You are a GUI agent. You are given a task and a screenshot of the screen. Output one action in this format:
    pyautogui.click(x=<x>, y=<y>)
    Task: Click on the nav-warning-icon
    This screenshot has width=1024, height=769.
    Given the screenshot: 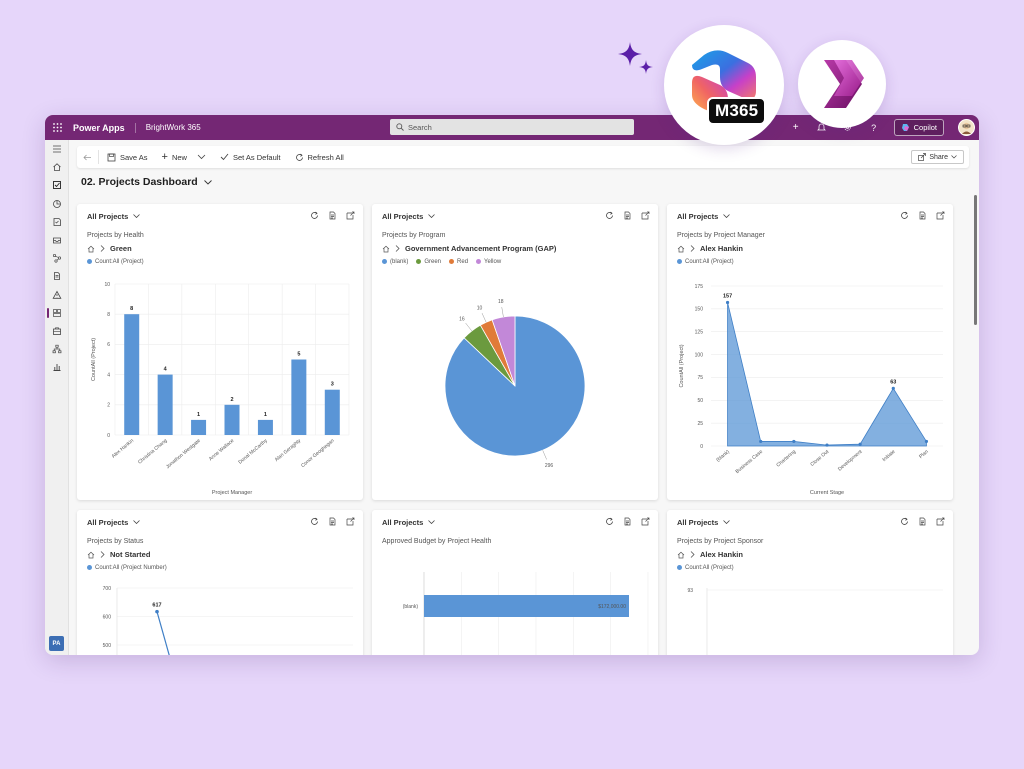 What is the action you would take?
    pyautogui.click(x=56, y=295)
    